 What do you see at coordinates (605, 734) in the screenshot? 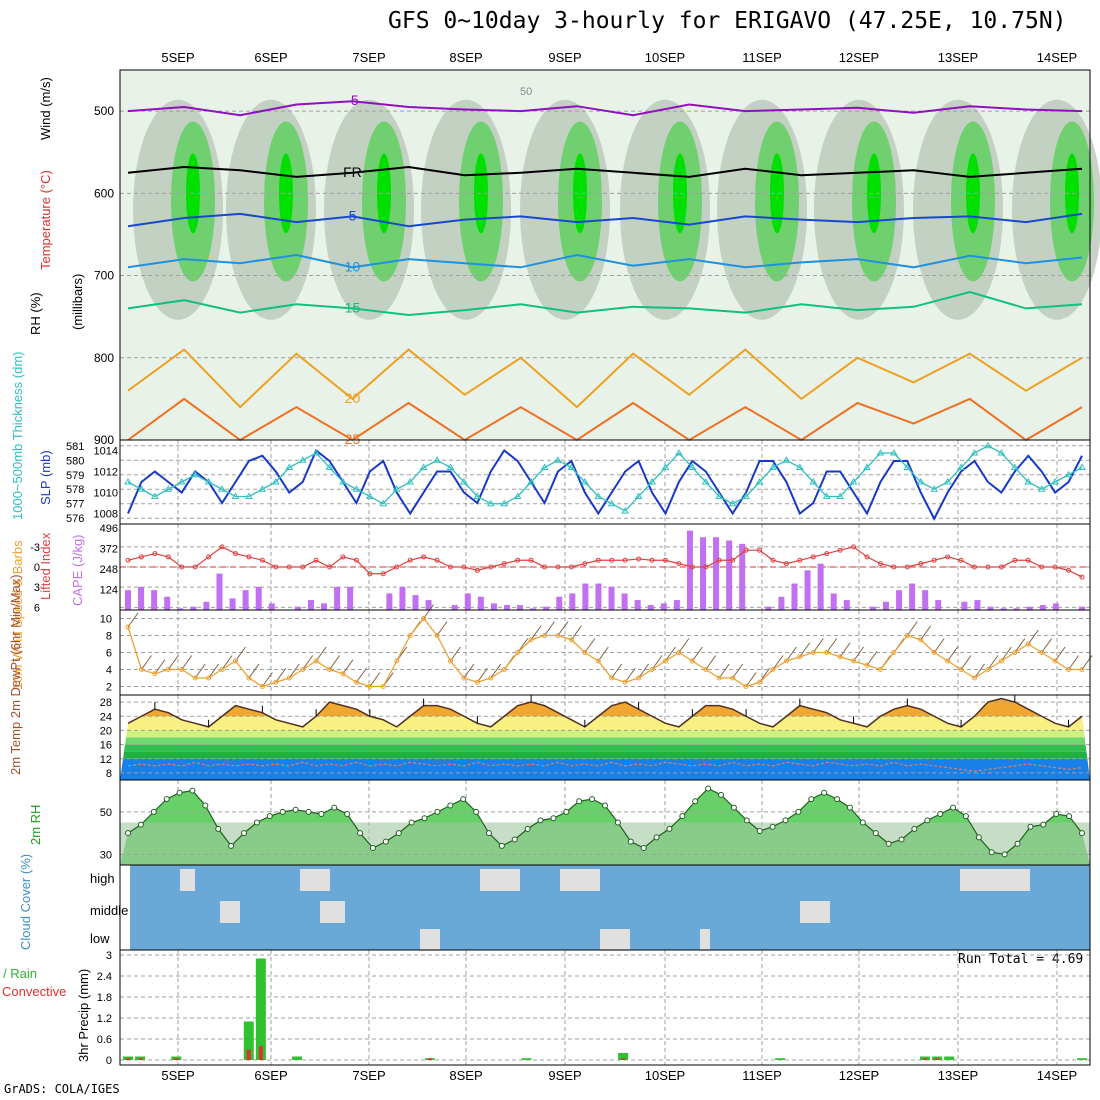
I see `temp-band` at bounding box center [605, 734].